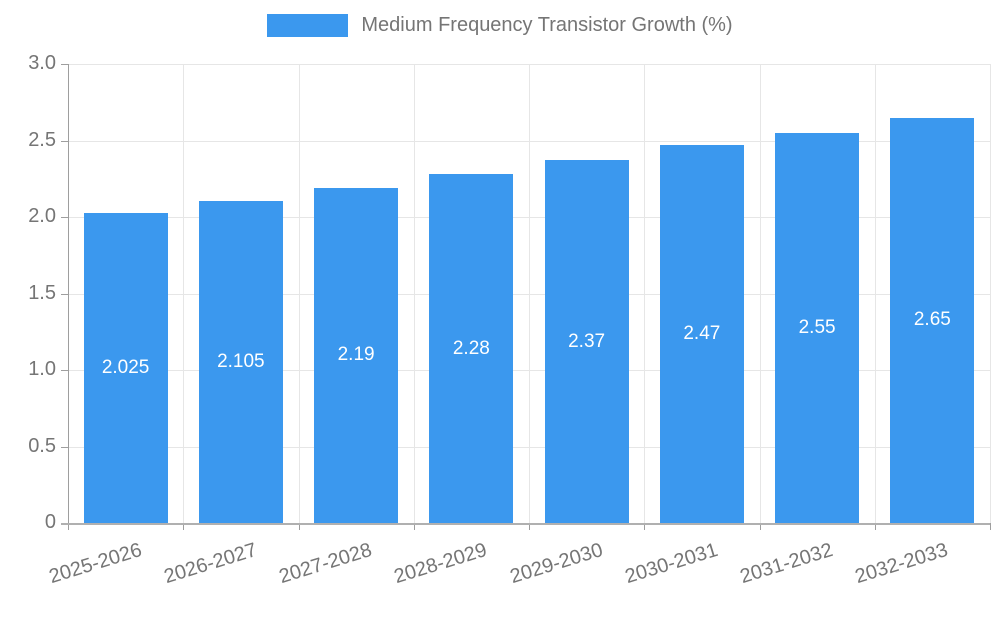  What do you see at coordinates (42, 293) in the screenshot?
I see `y-axis-tick-label: 1.5` at bounding box center [42, 293].